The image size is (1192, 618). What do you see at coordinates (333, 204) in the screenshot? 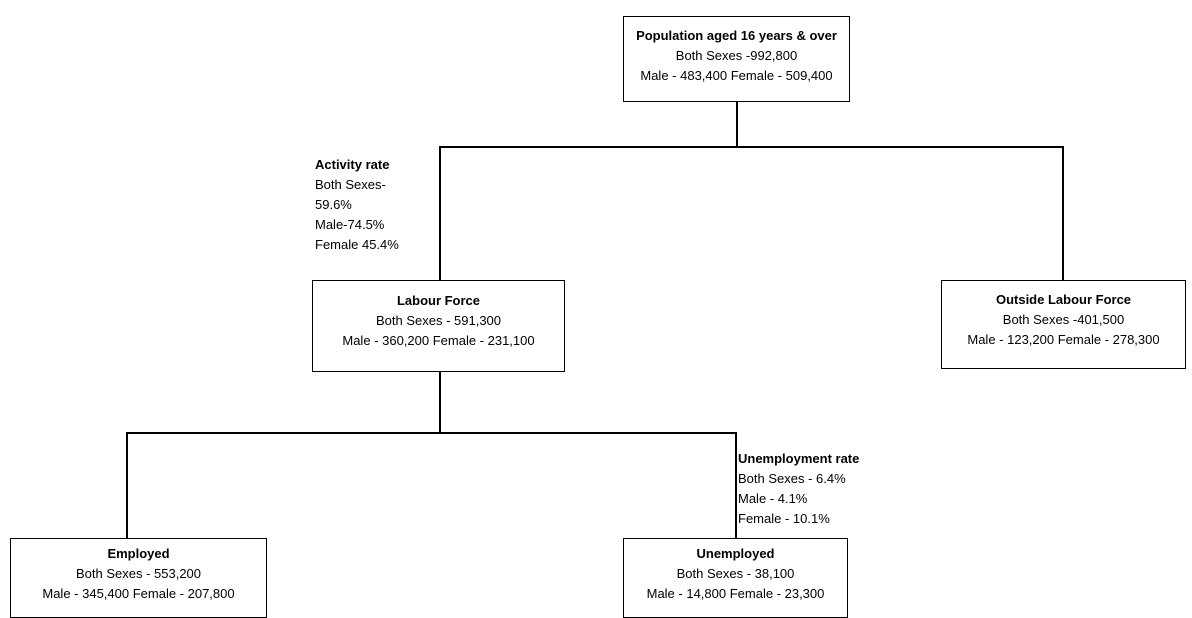
I see `activity-rate-line: 59.6%` at bounding box center [333, 204].